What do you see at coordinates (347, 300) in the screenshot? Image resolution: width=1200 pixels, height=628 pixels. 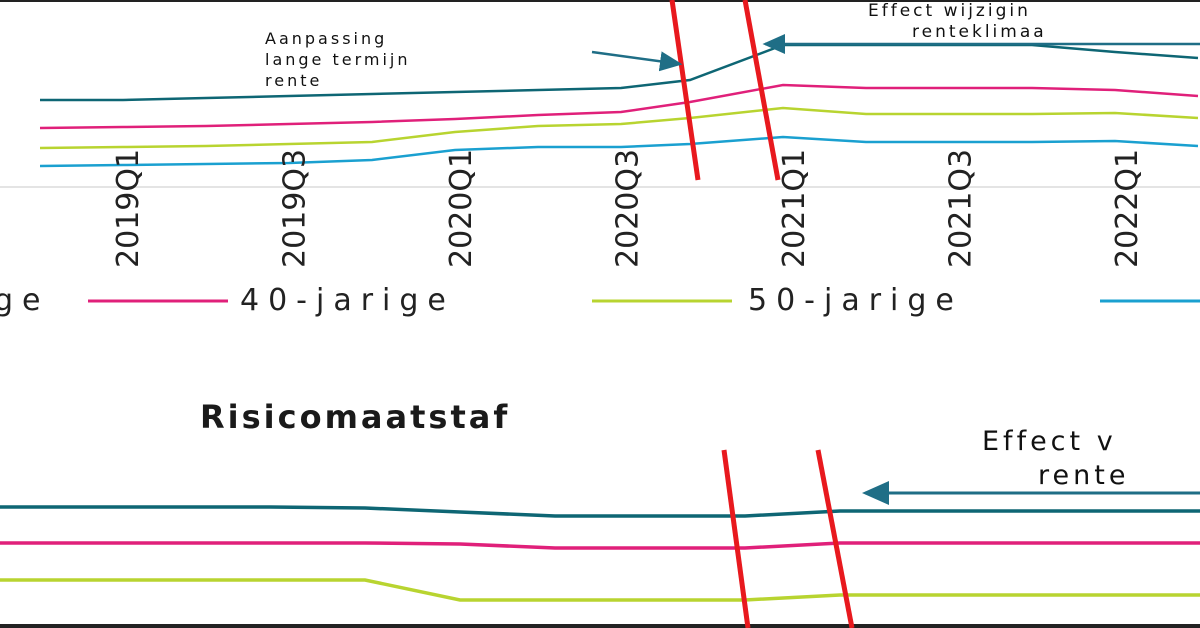 I see `legend-label-2: 40-jarige` at bounding box center [347, 300].